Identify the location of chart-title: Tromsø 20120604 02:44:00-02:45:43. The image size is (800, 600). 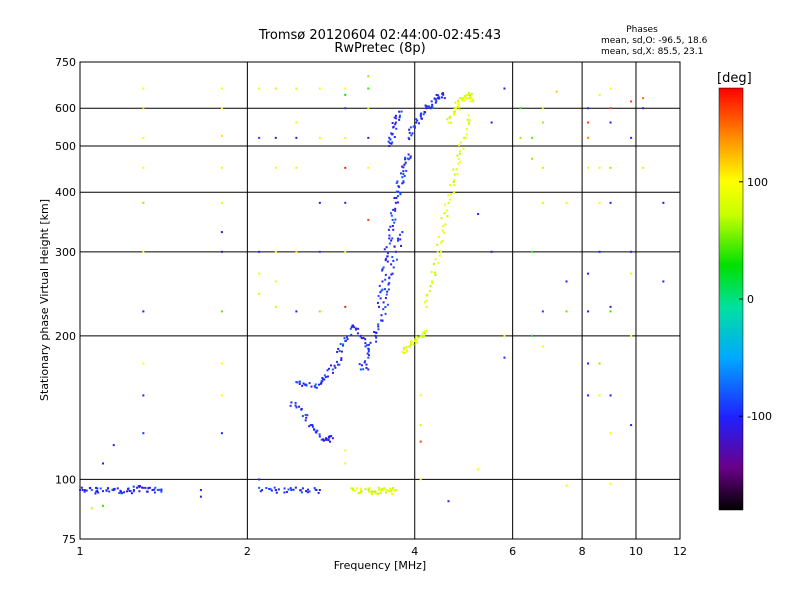
(379, 35).